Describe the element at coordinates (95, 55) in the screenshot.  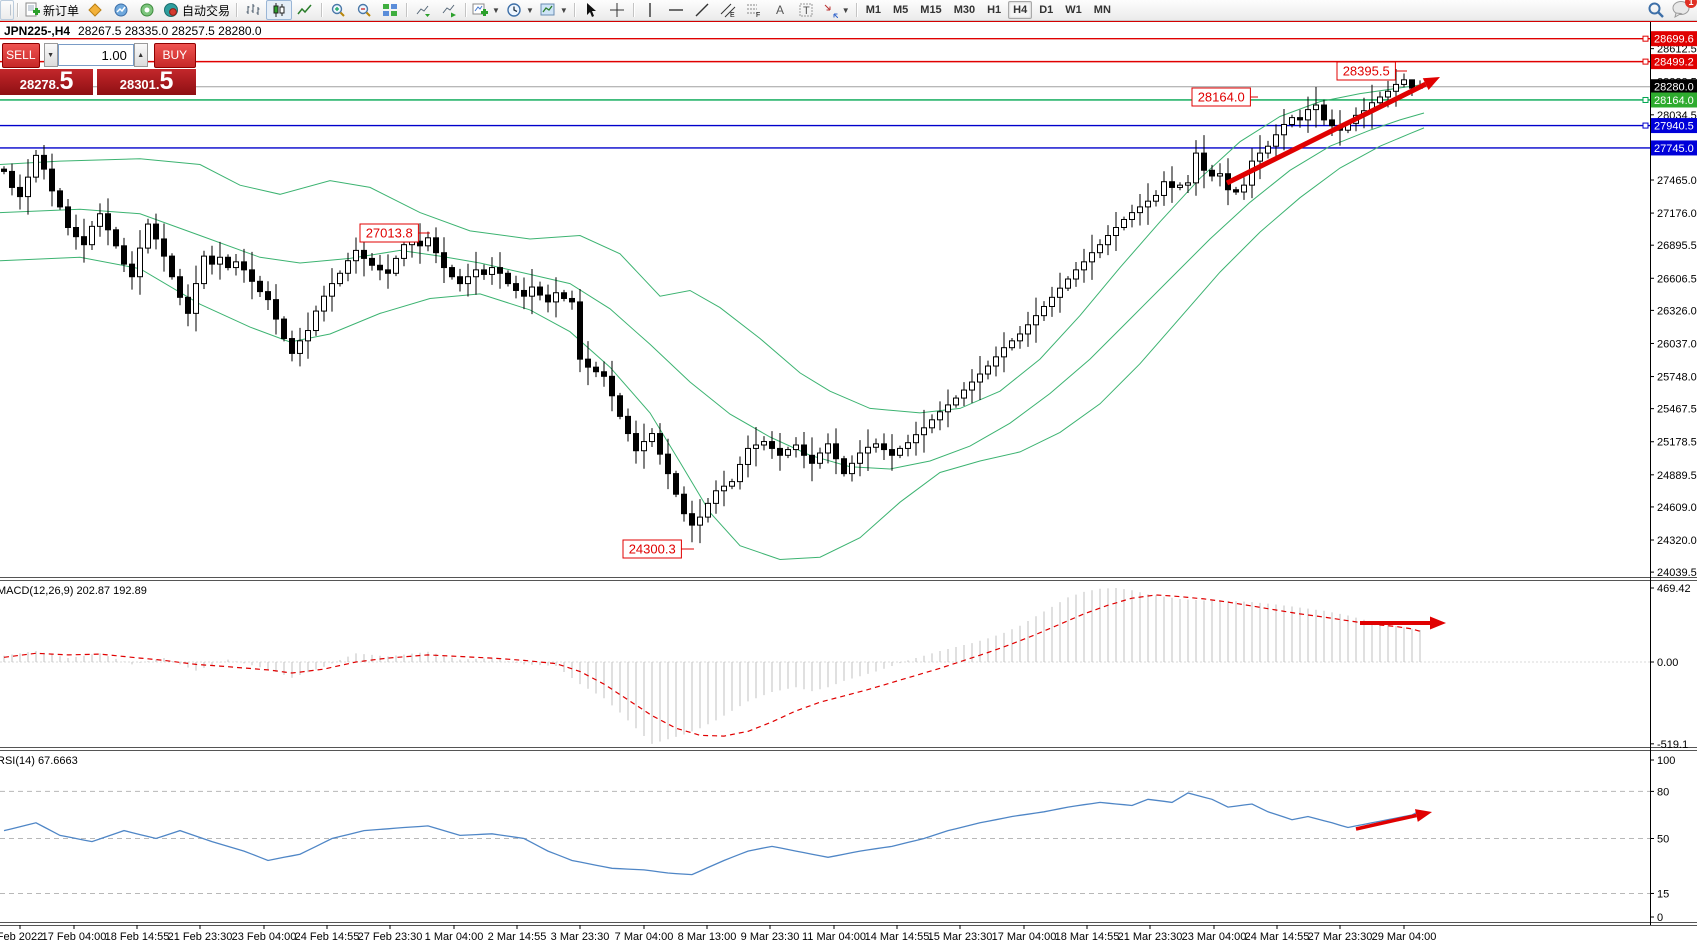
I see `volume-input: 1.00` at that location.